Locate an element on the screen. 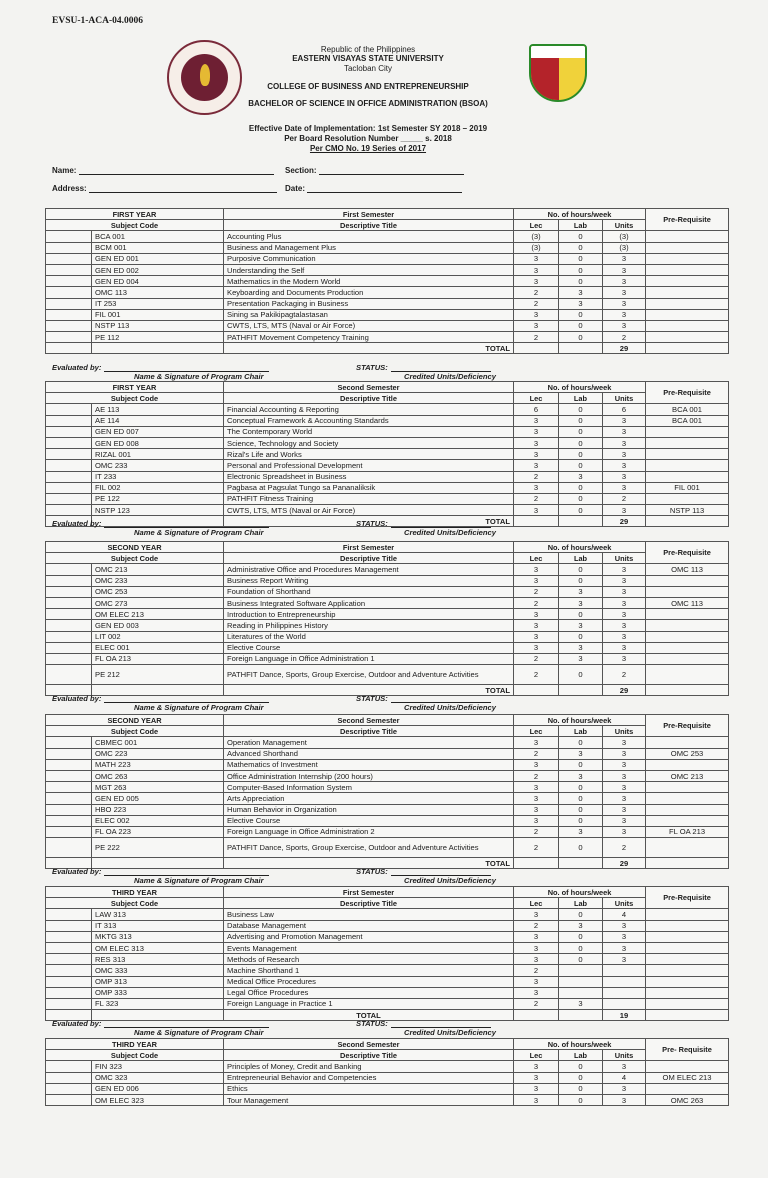  subject-code: OM ELEC 313 is located at coordinates (157, 948).